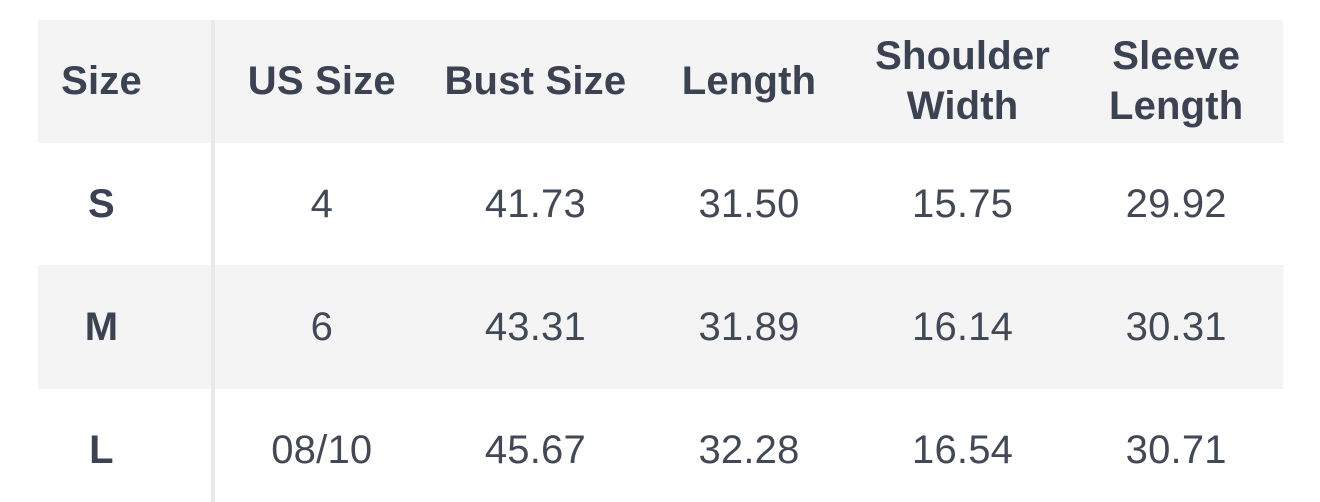 The image size is (1320, 502). Describe the element at coordinates (101, 203) in the screenshot. I see `size-label: S` at that location.